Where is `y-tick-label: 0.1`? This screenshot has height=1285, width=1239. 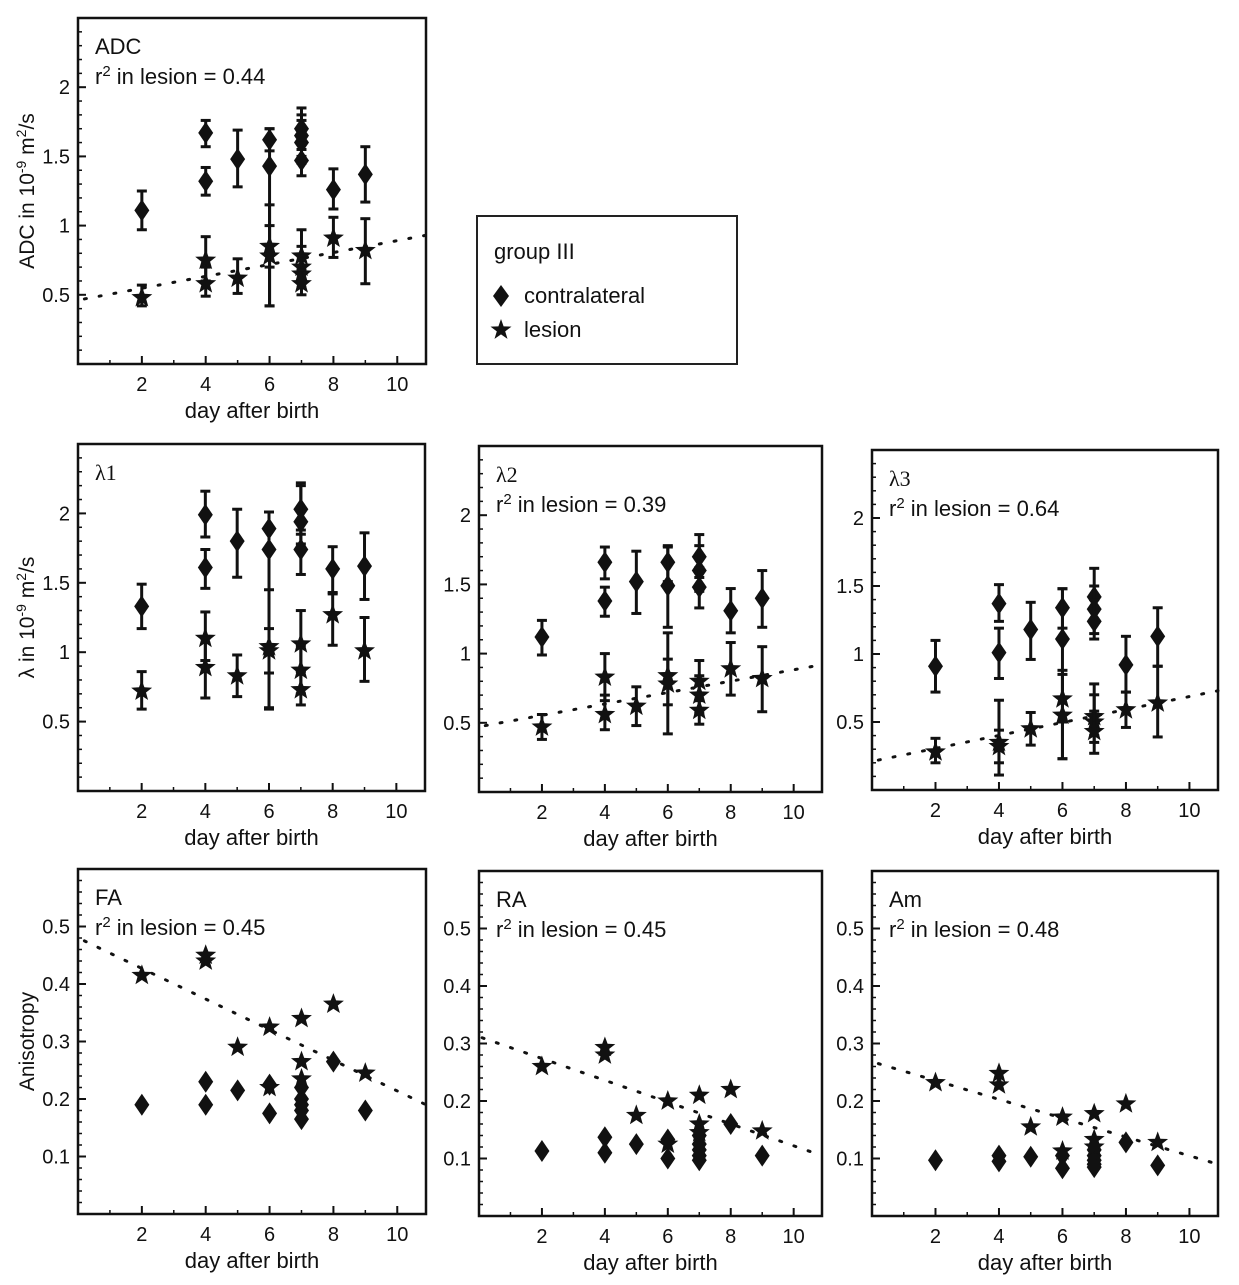
y-tick-label: 0.1 is located at coordinates (56, 1158).